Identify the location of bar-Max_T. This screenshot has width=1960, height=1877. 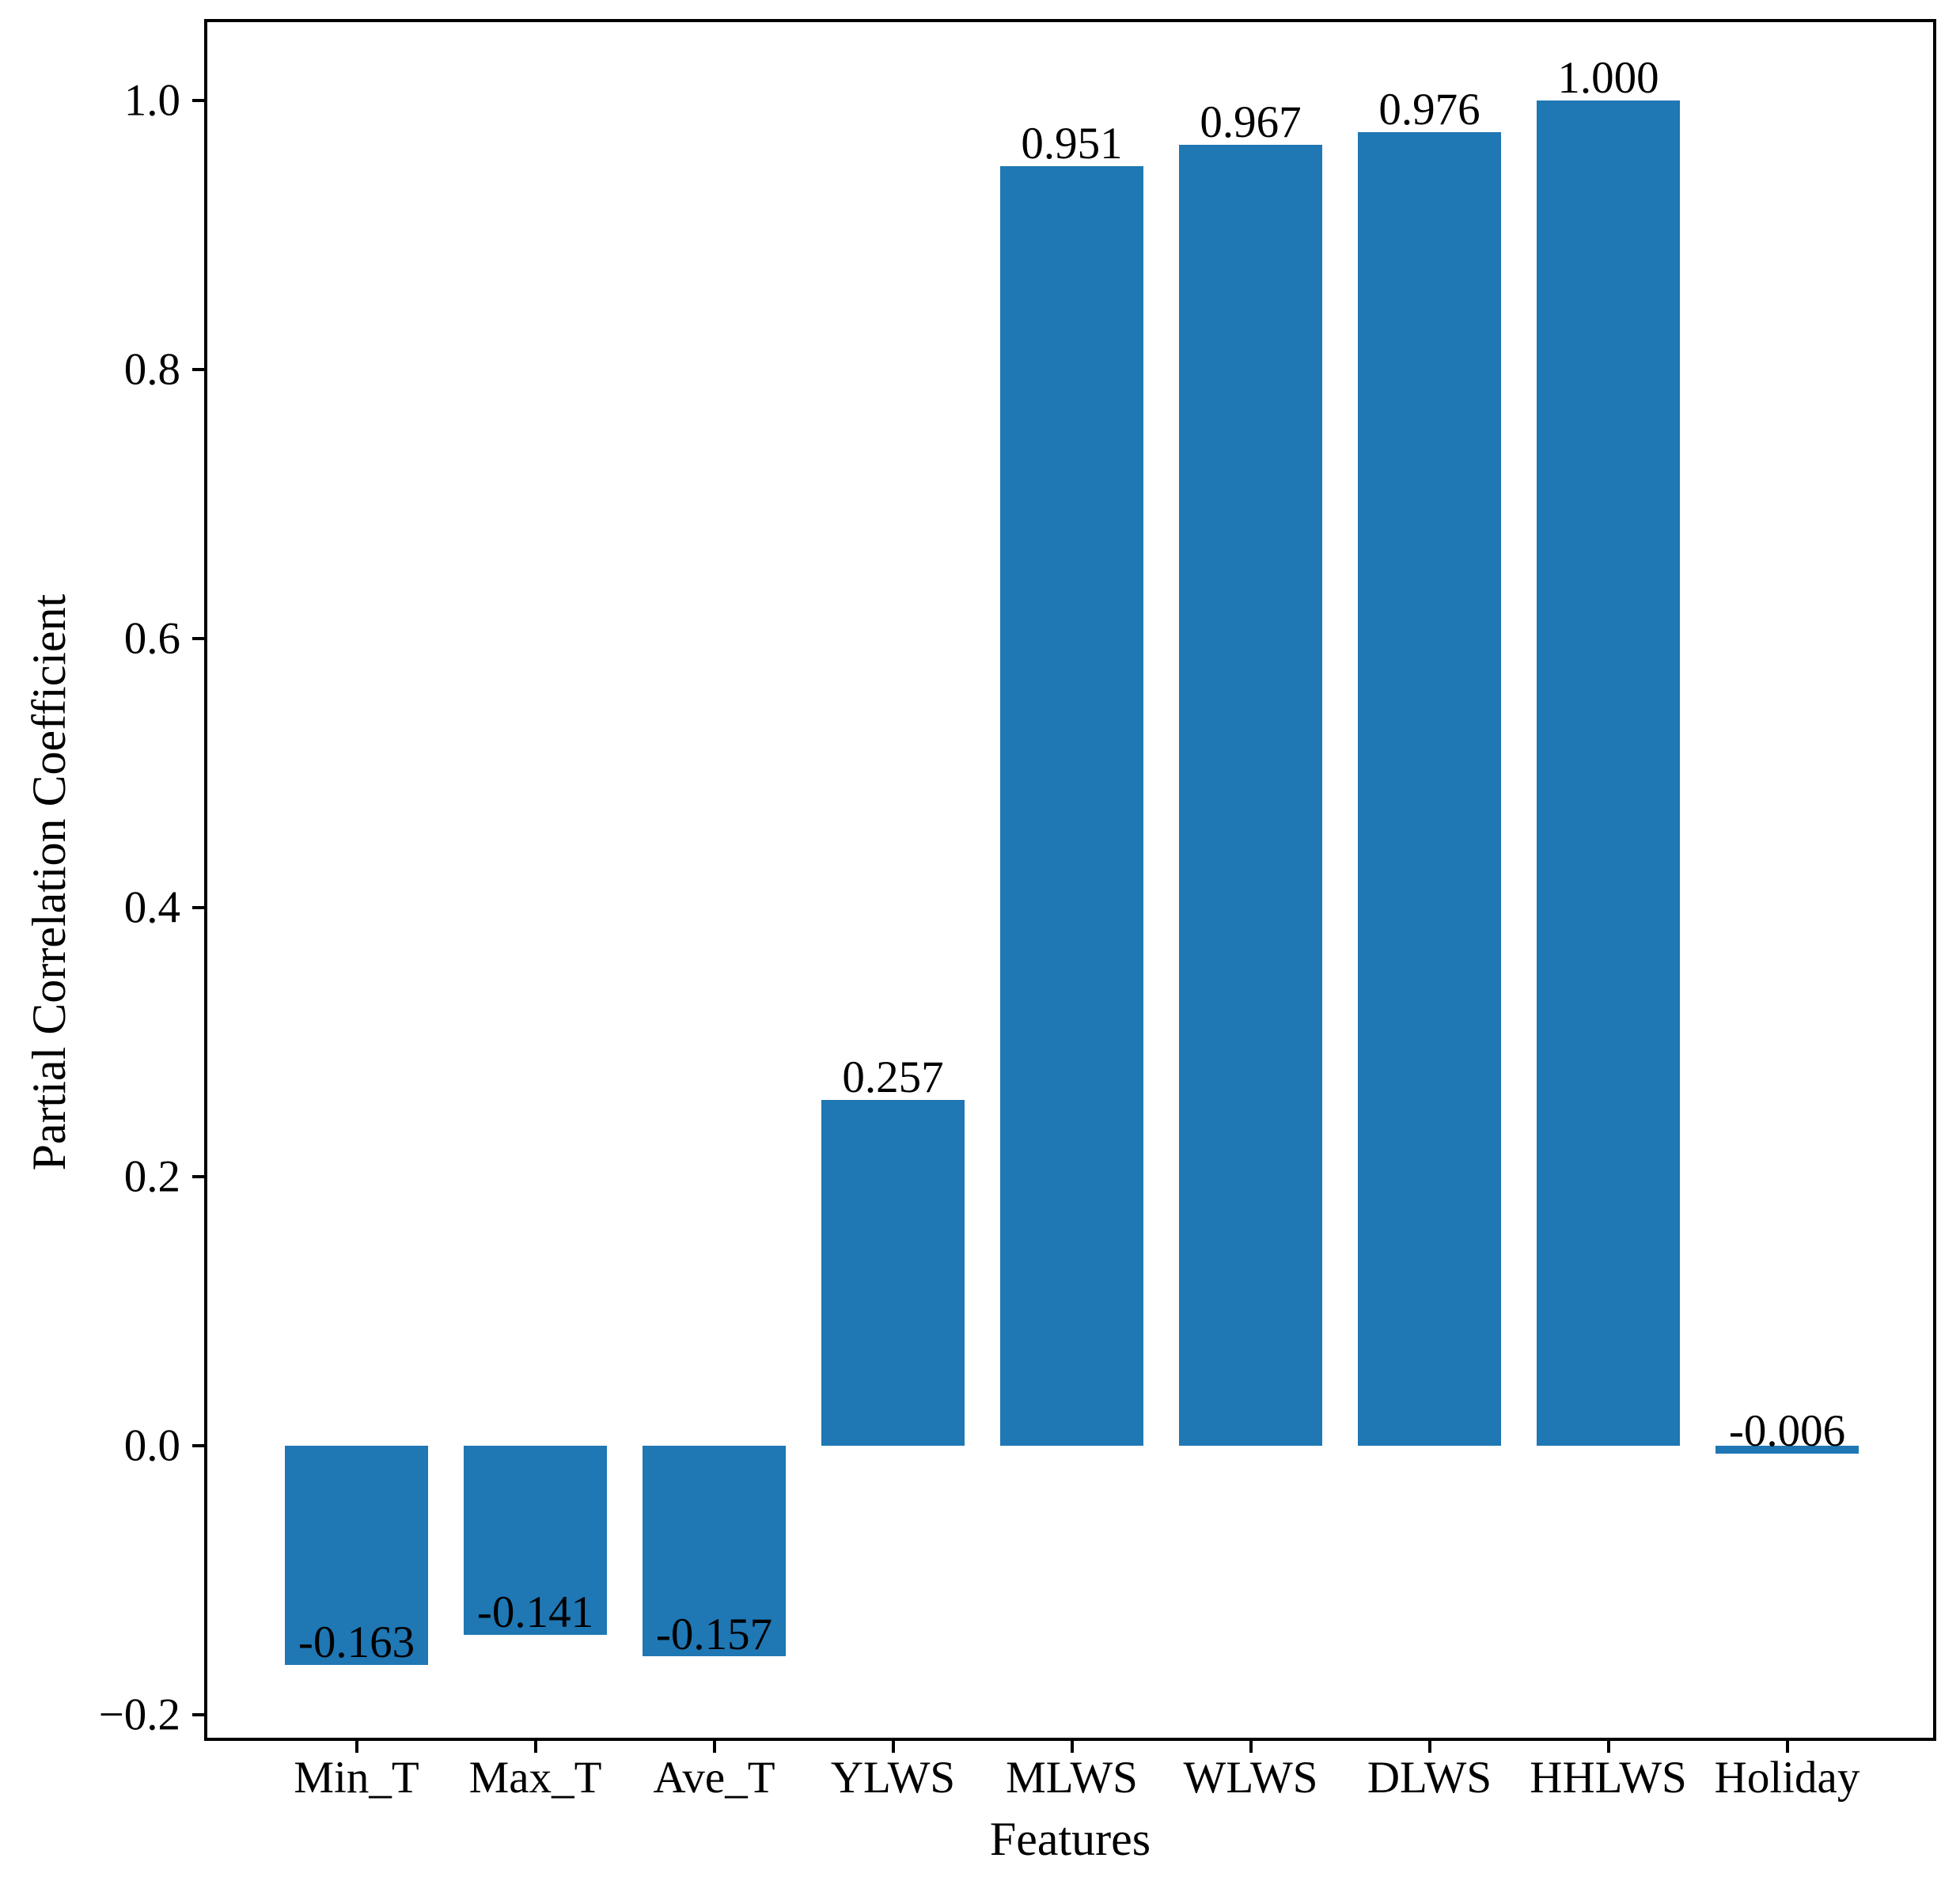
(535, 1541).